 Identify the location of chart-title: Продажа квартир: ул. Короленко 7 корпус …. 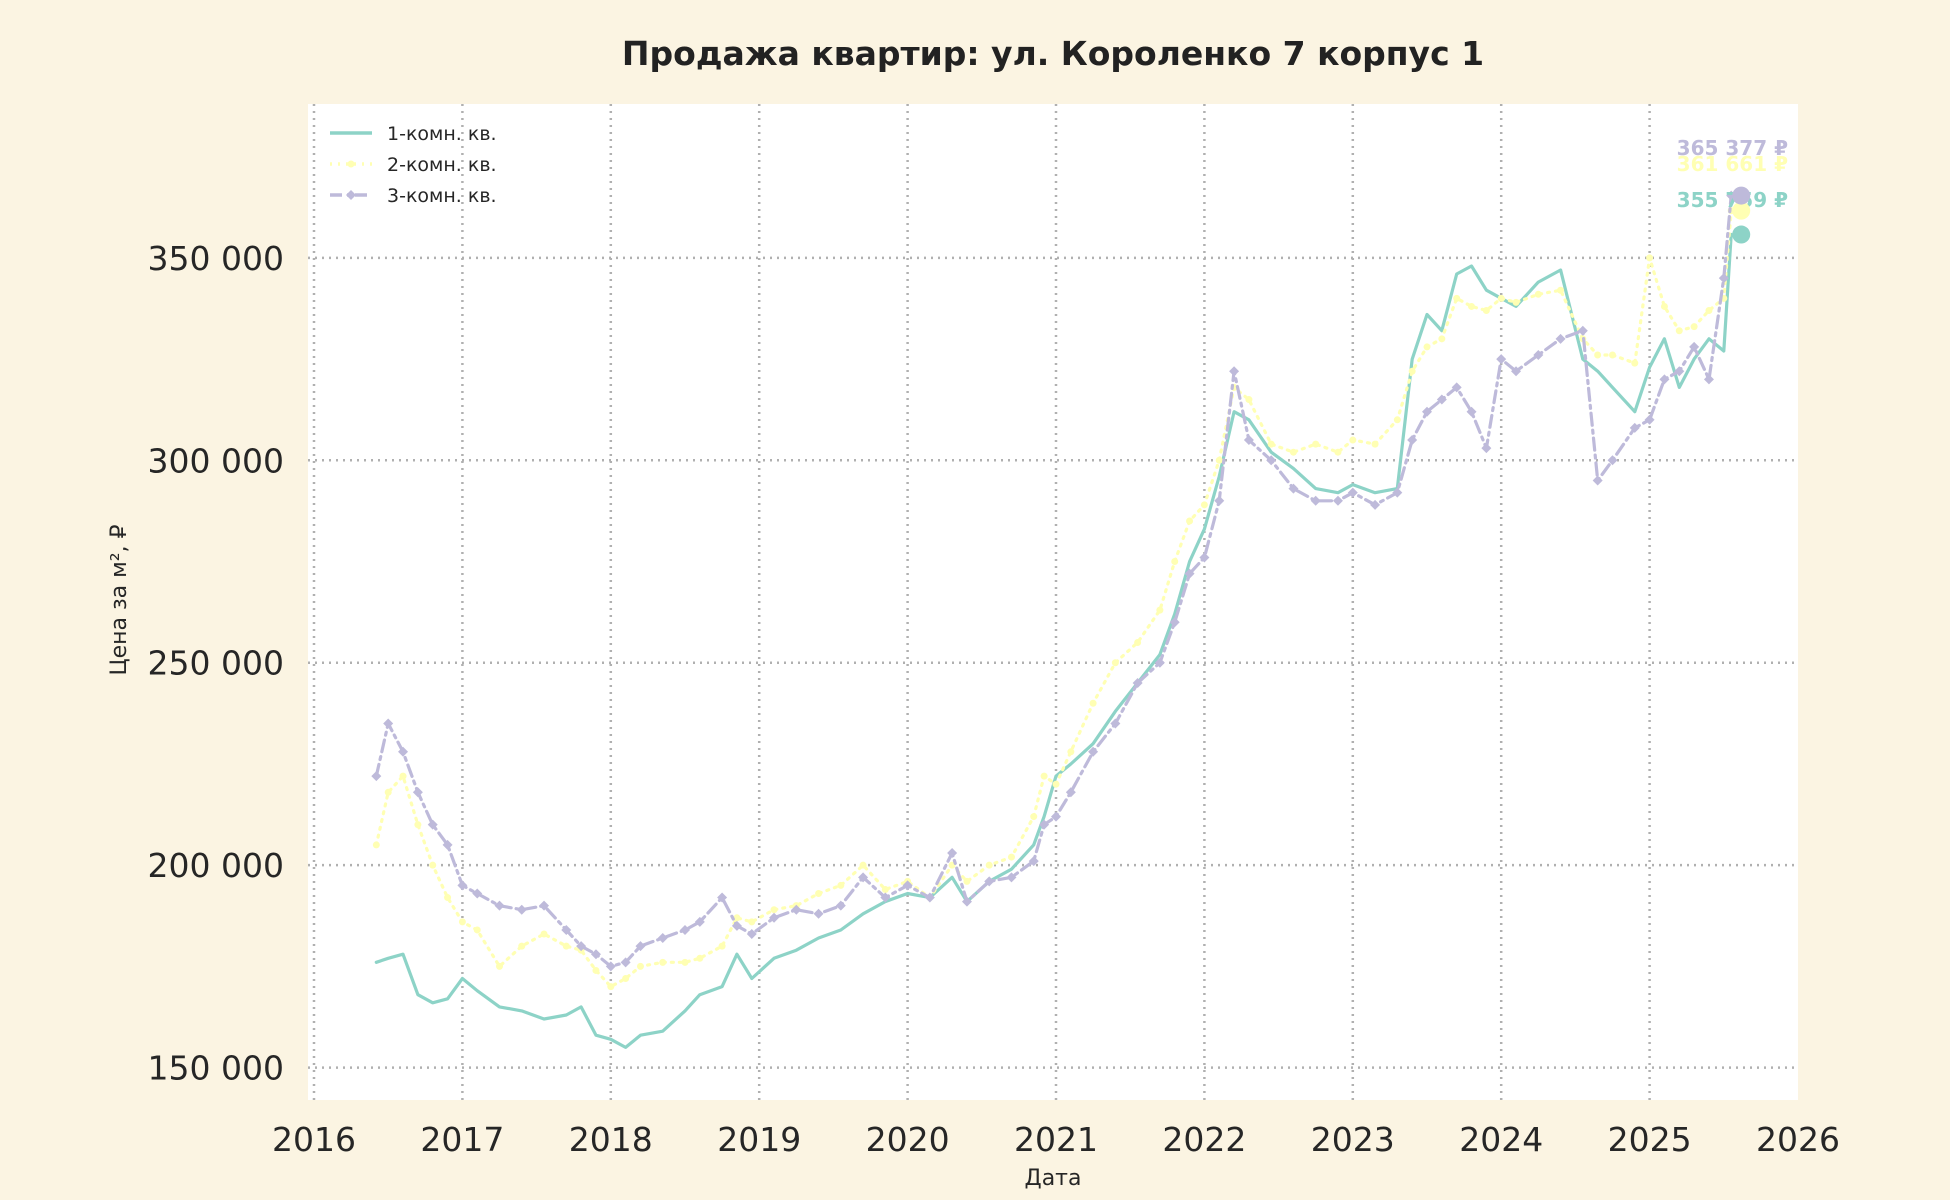
(1053, 53).